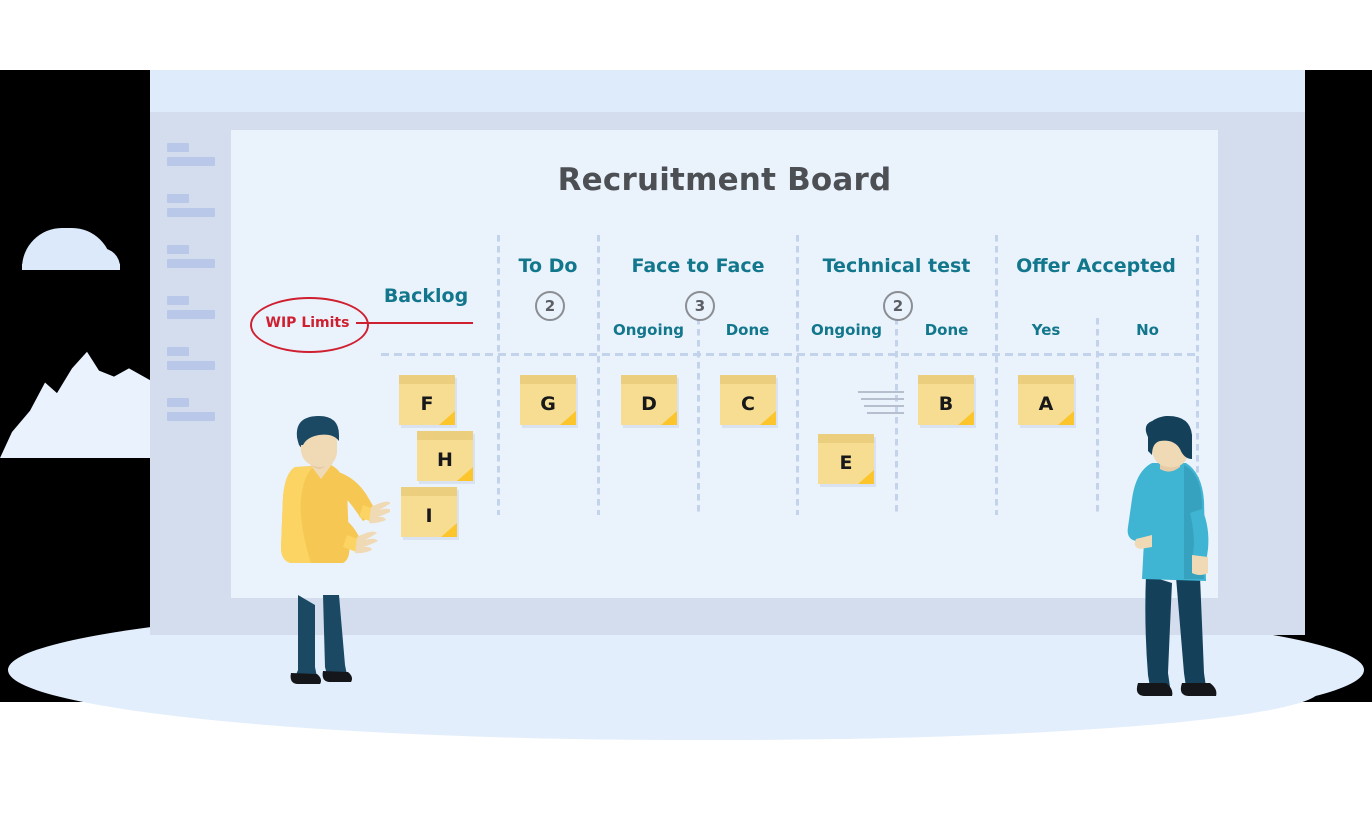  I want to click on sidebar-item-4-marker, so click(178, 300).